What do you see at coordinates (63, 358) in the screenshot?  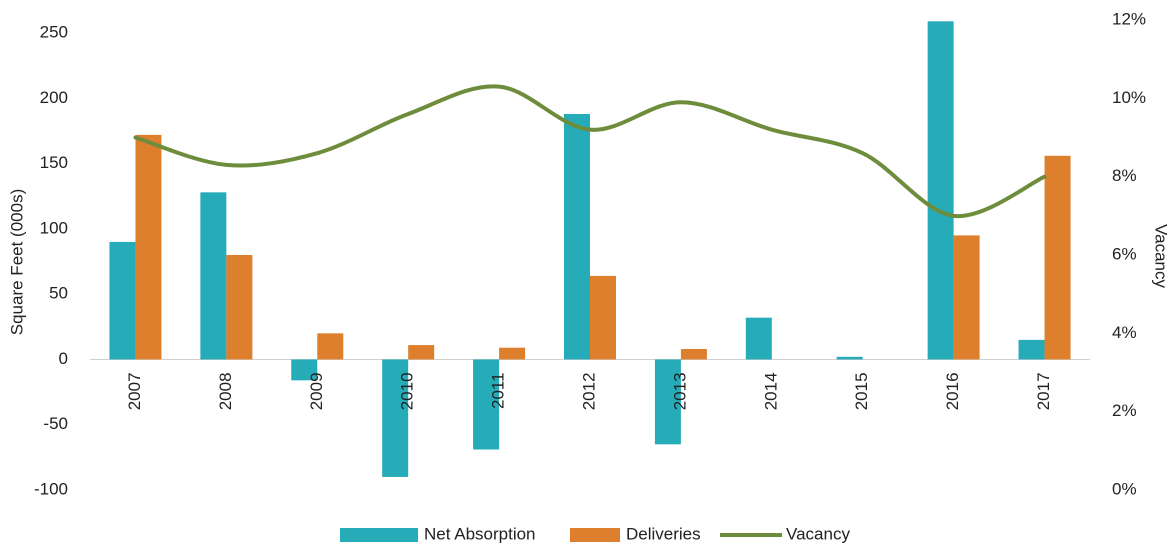 I see `y-tick-label: 0` at bounding box center [63, 358].